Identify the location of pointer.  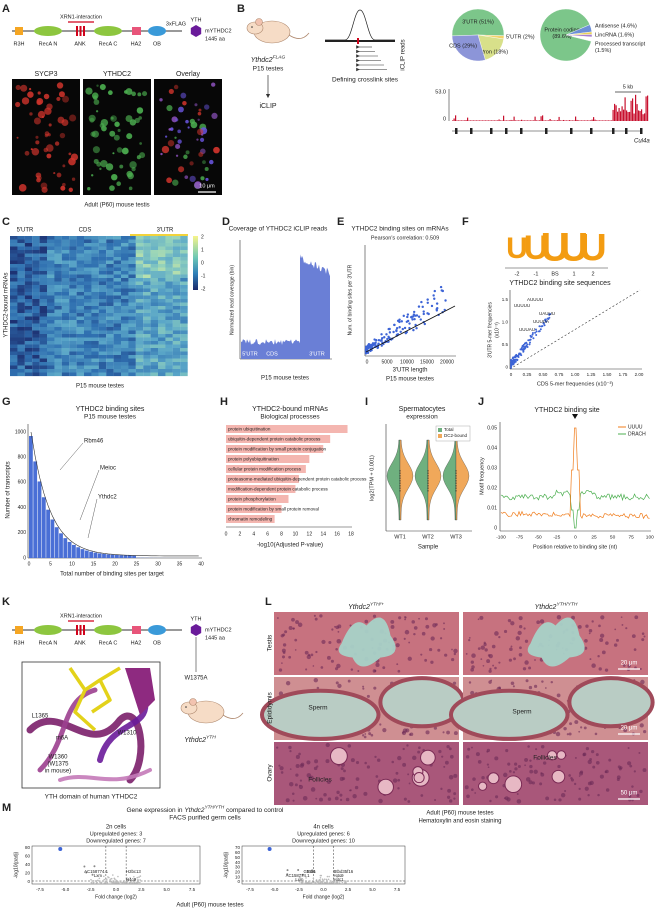
(71, 456).